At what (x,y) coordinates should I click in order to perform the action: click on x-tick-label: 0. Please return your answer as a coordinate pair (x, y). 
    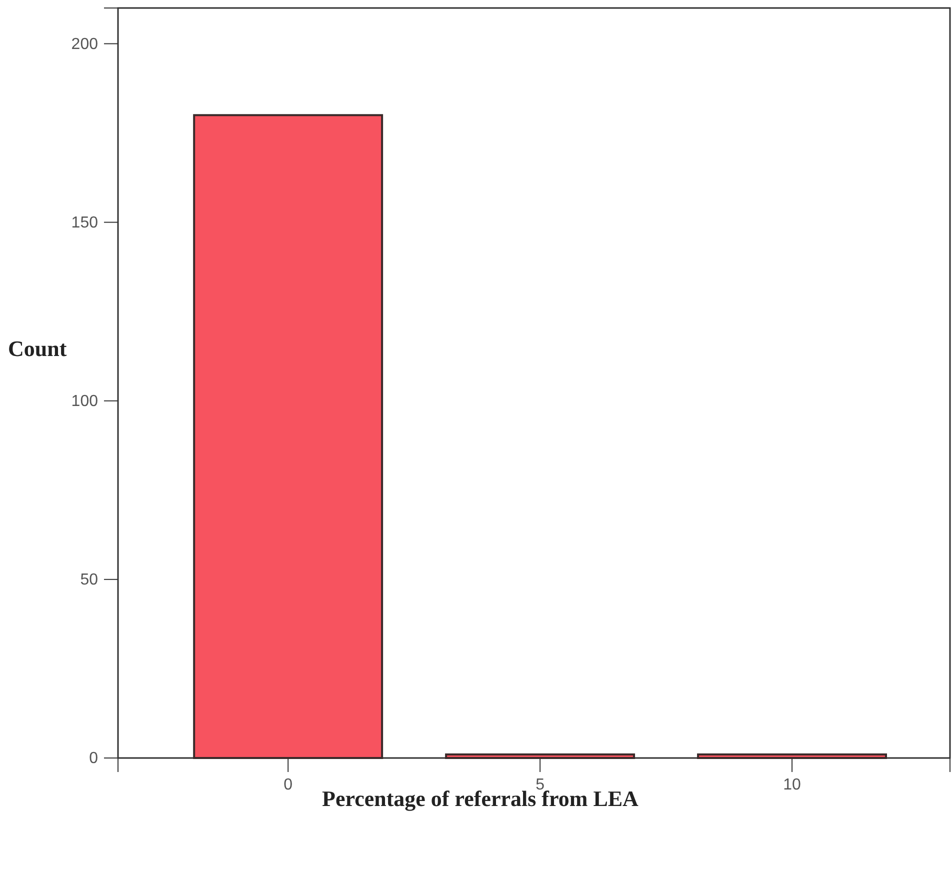
    Looking at the image, I should click on (288, 785).